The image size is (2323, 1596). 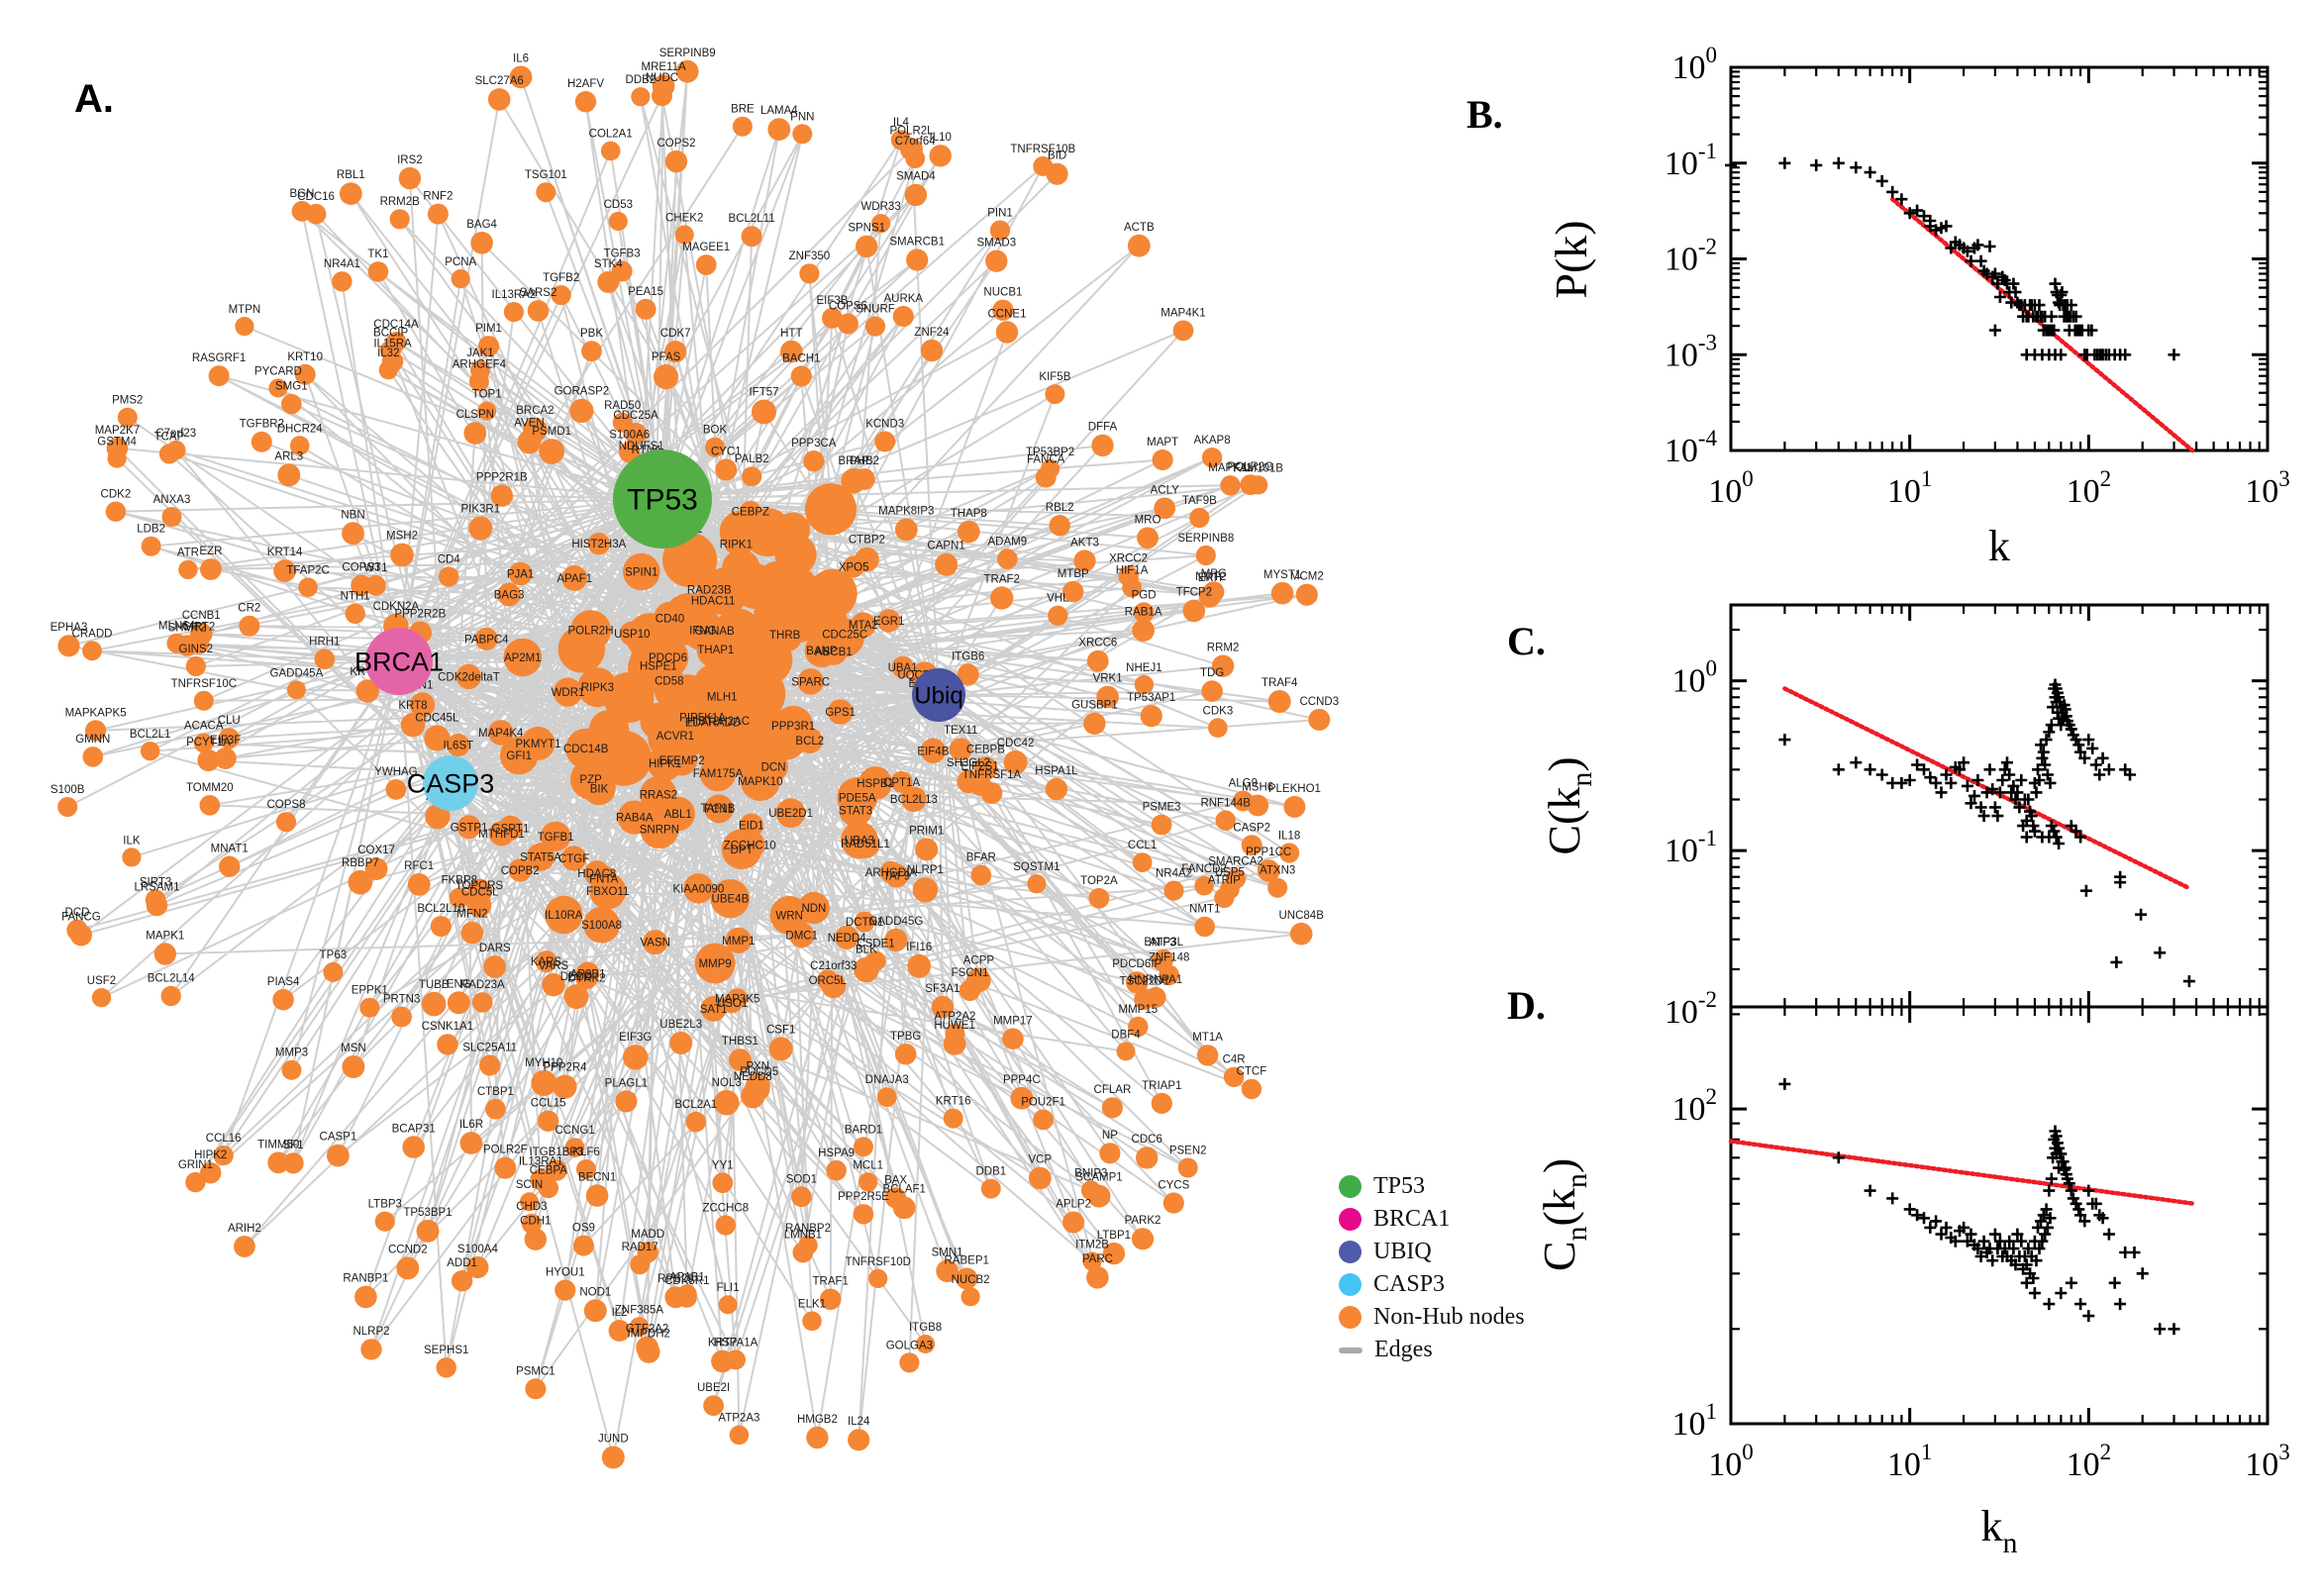 What do you see at coordinates (680, 1025) in the screenshot?
I see `network-node-label: UBE2L3` at bounding box center [680, 1025].